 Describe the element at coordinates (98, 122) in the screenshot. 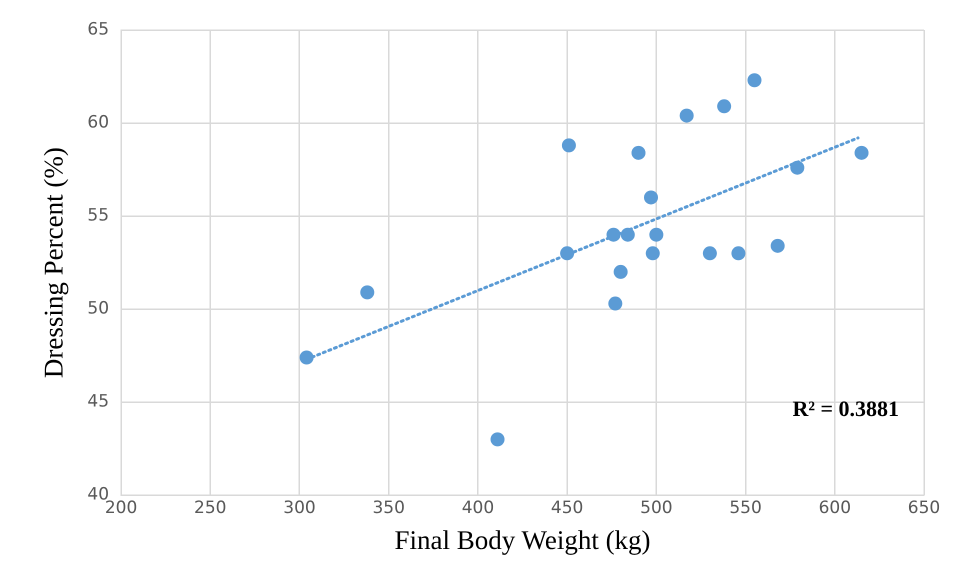

I see `y-tick-label: 60` at that location.